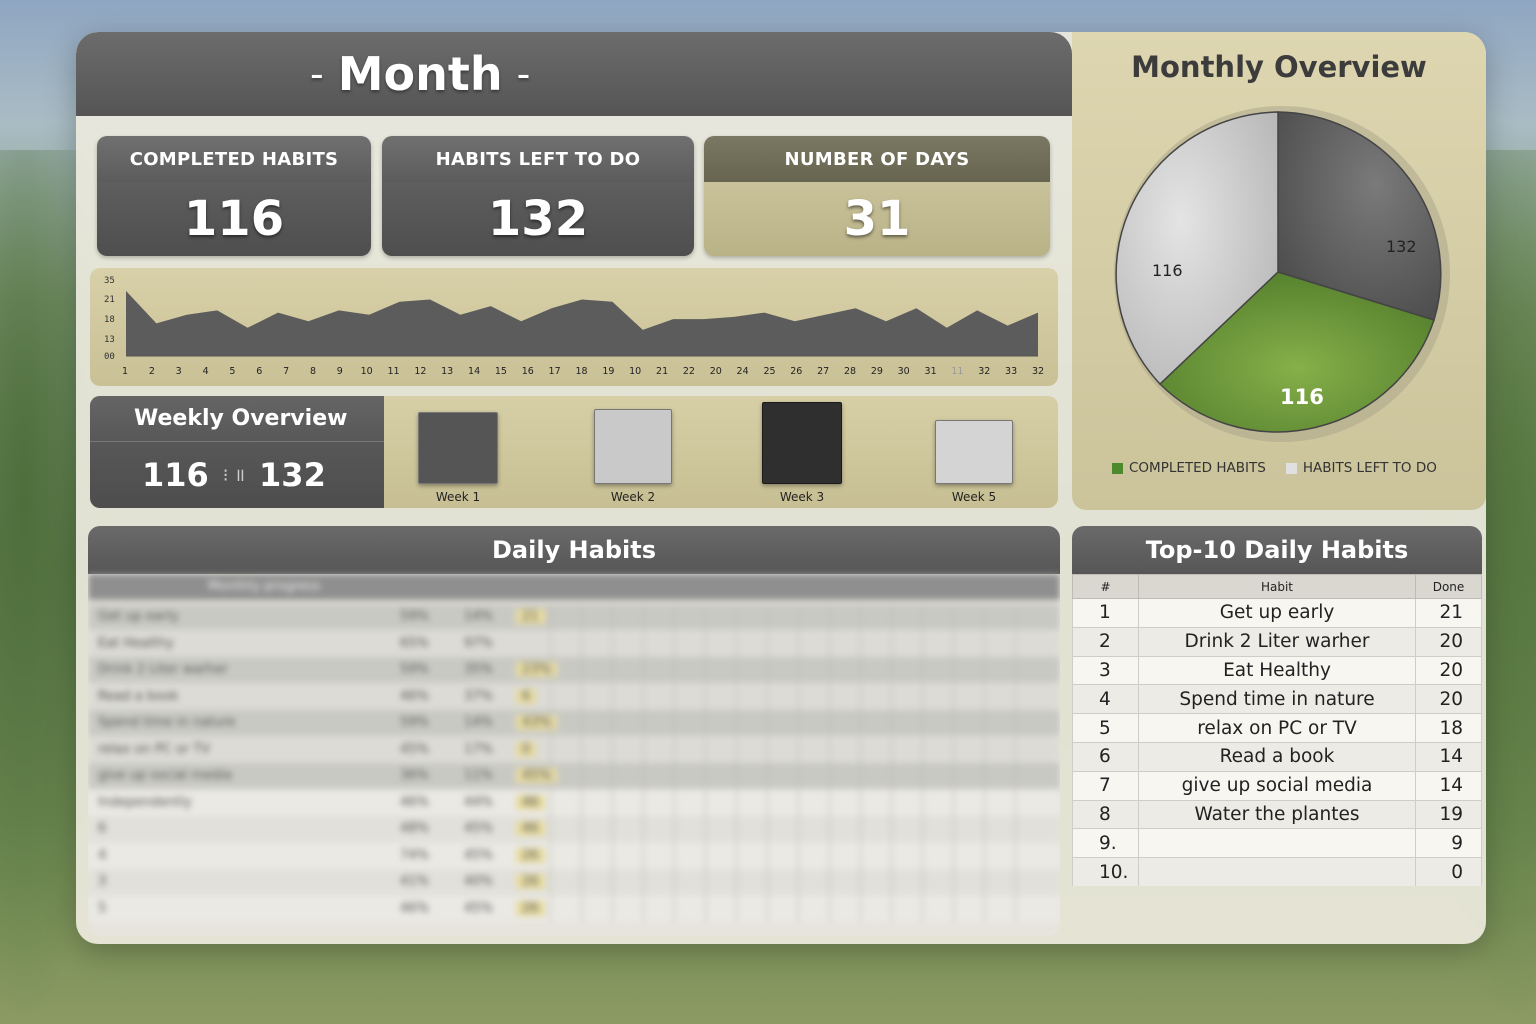 Image resolution: width=1536 pixels, height=1024 pixels. Describe the element at coordinates (109, 300) in the screenshot. I see `area-y-tick: 21` at that location.